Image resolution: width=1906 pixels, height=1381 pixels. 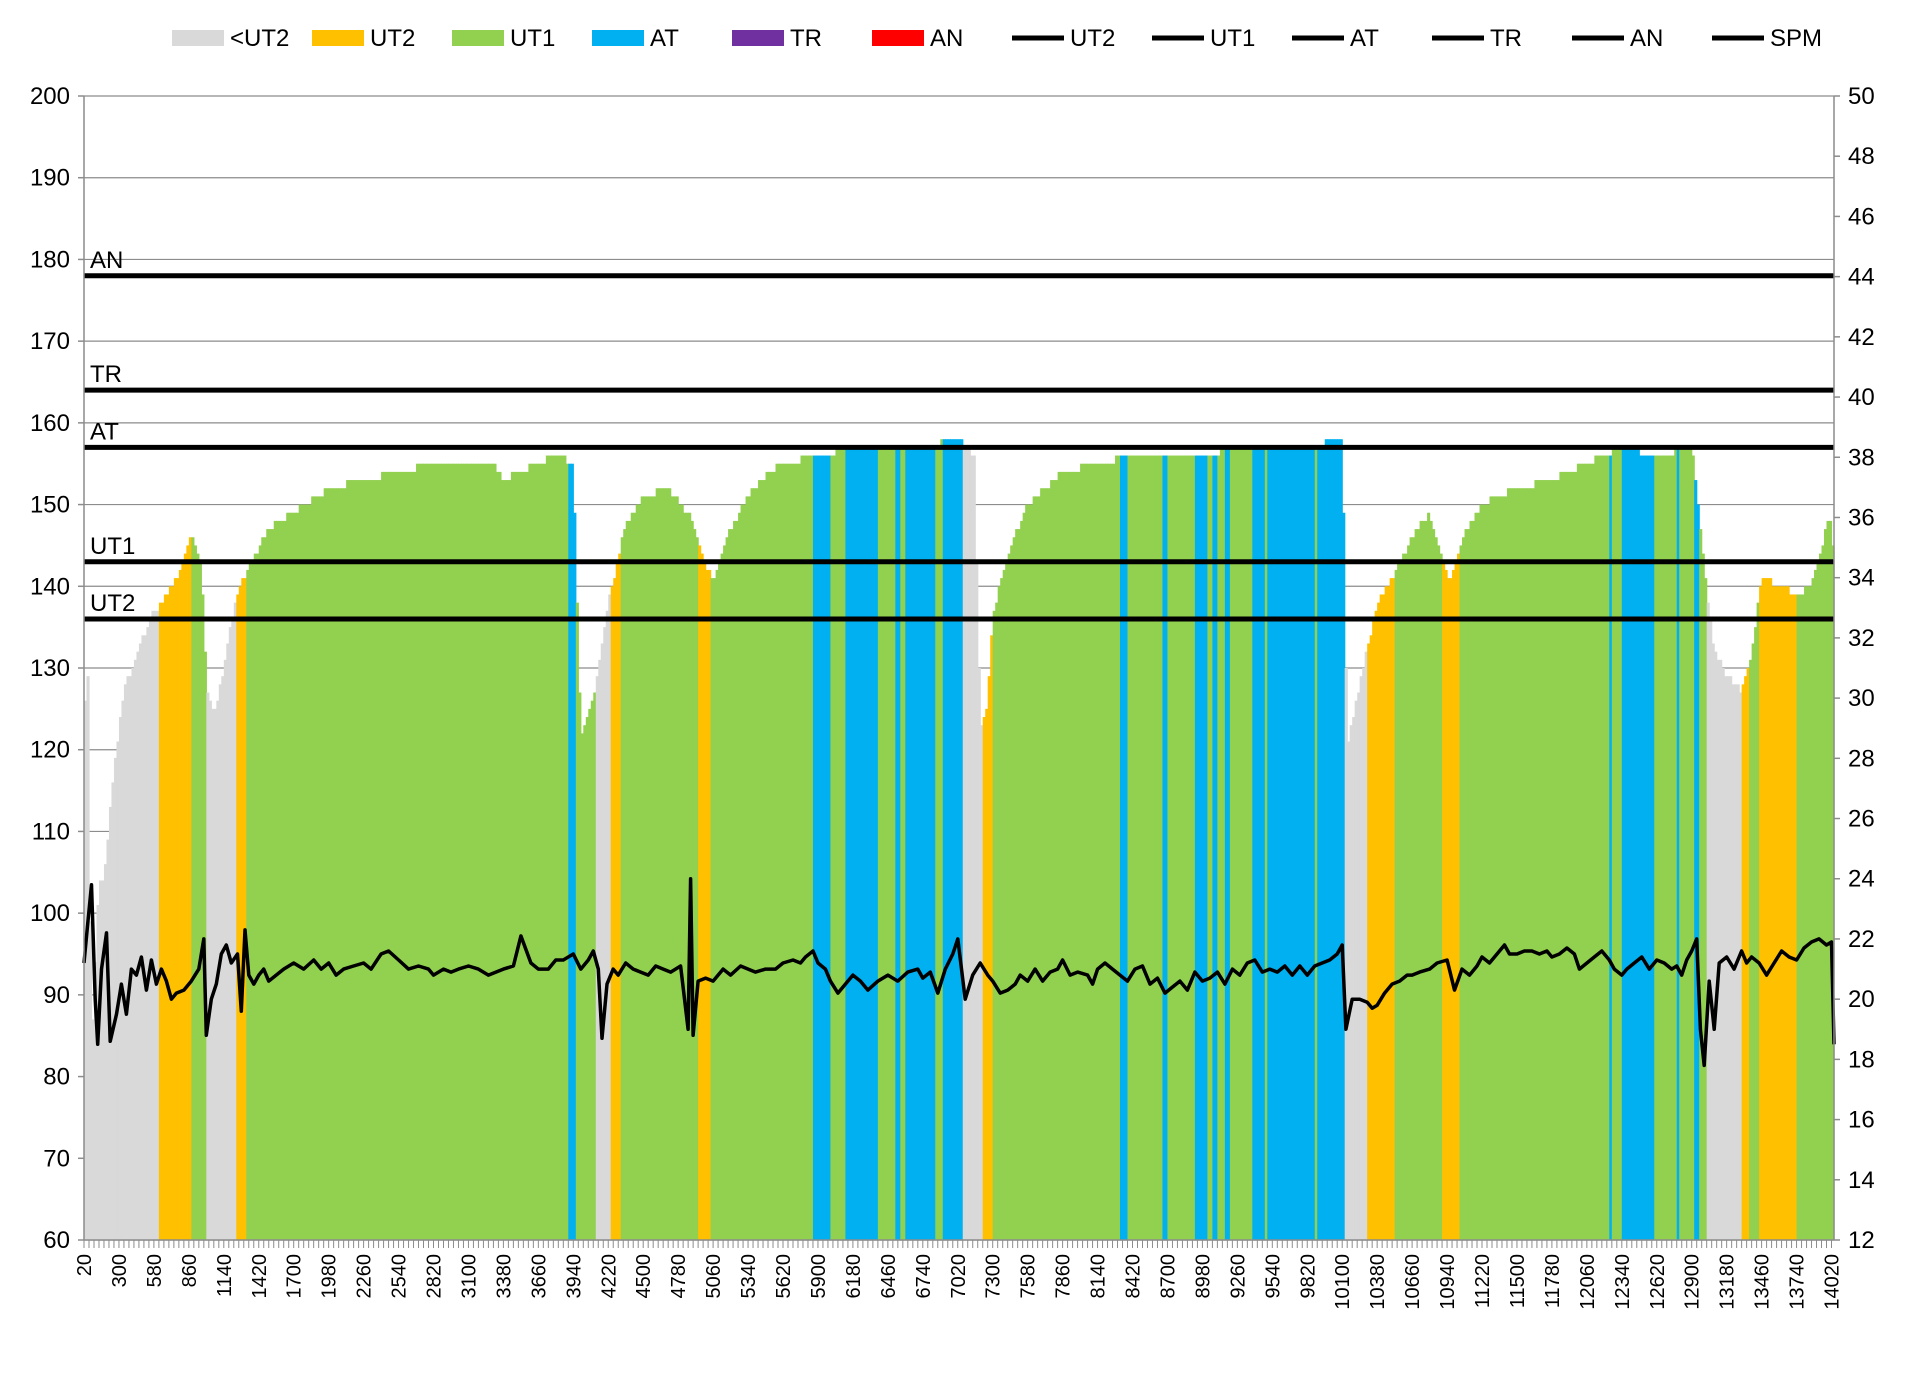 I want to click on y2-tick-label: 30, so click(x=1861, y=698).